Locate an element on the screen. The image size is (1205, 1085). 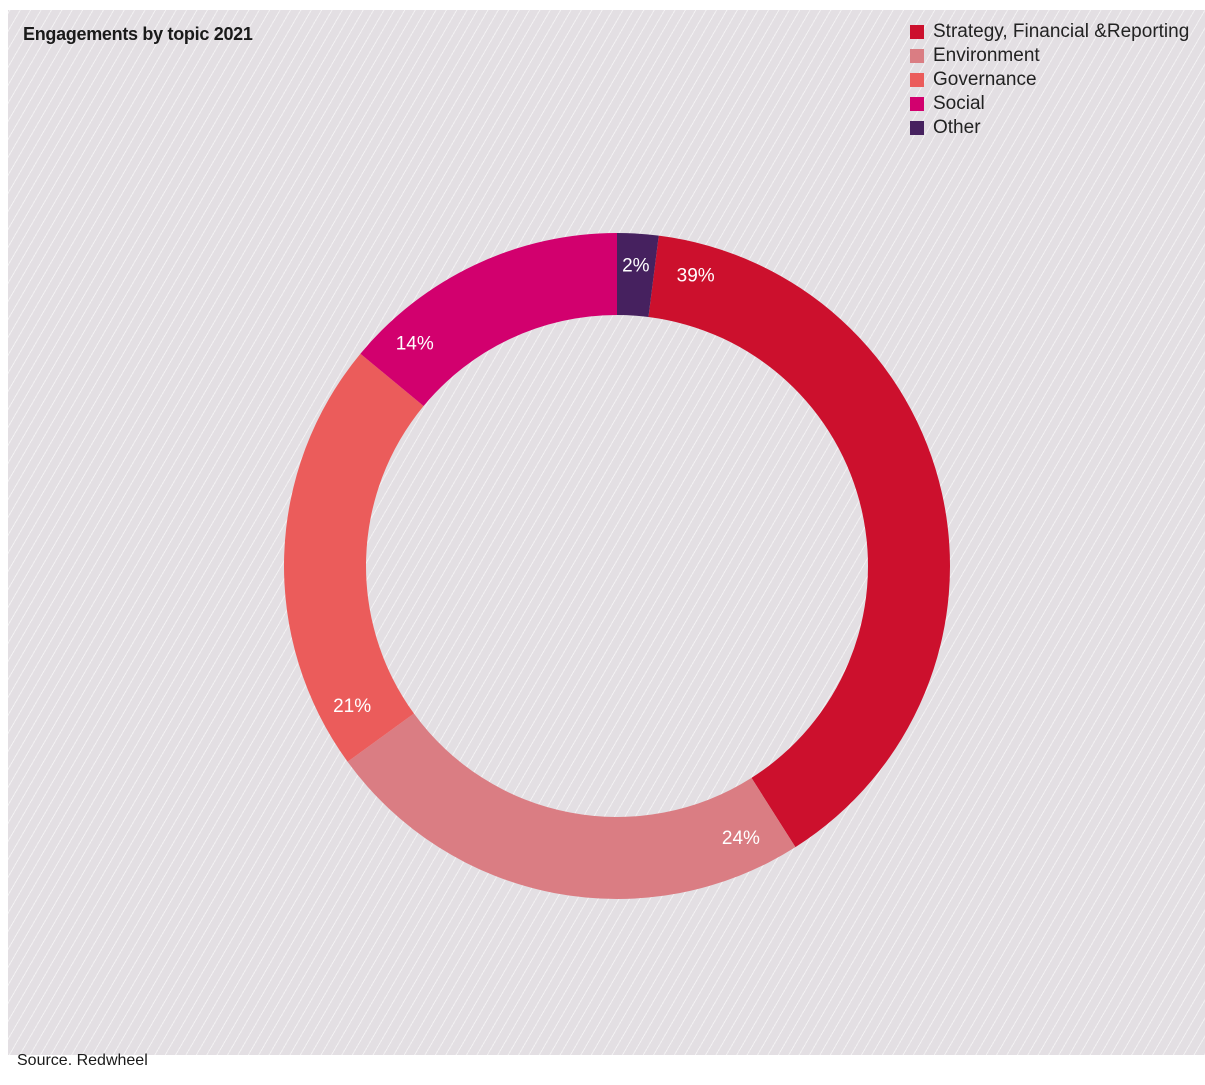
slice-label: 21% is located at coordinates (352, 706).